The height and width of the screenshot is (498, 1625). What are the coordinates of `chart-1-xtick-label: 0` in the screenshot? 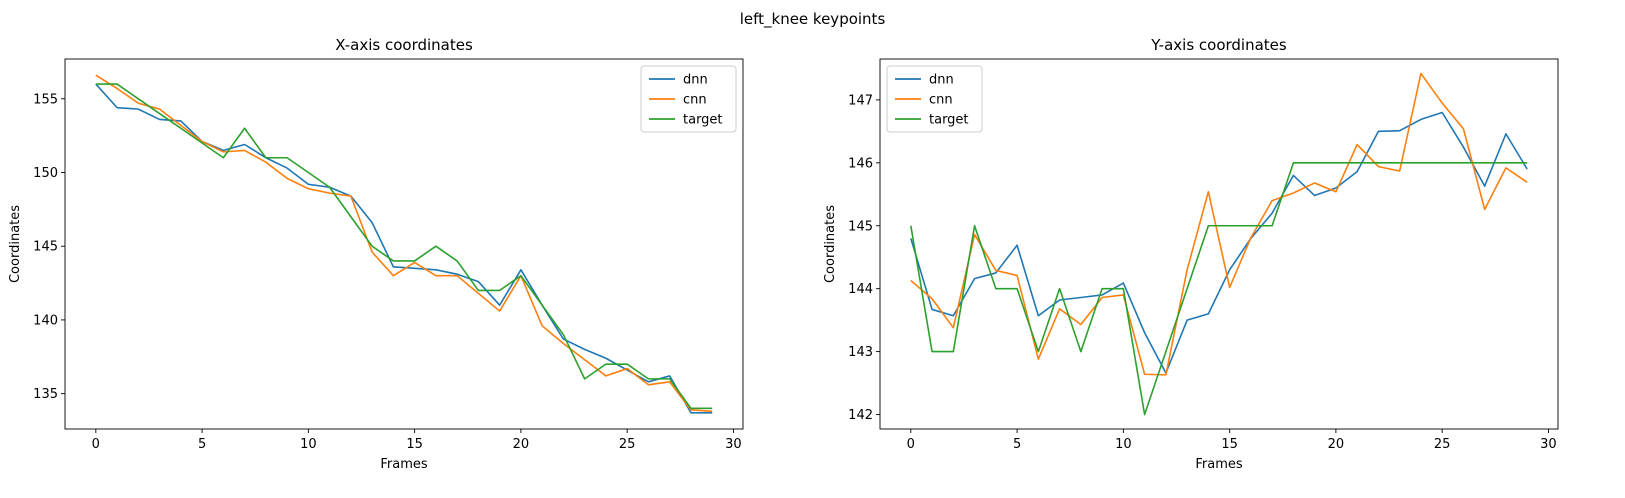 It's located at (96, 444).